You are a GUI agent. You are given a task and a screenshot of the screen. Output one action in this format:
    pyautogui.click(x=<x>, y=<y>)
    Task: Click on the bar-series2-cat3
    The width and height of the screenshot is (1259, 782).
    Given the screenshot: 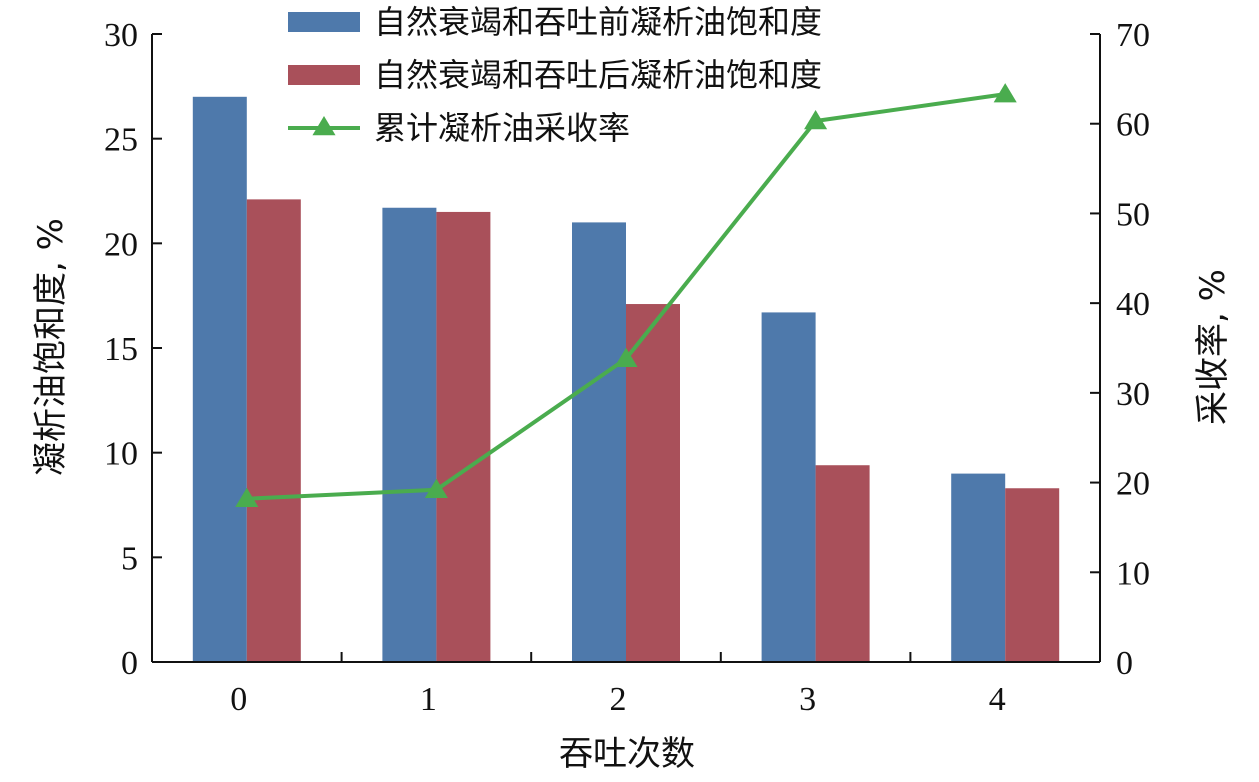 What is the action you would take?
    pyautogui.click(x=842, y=563)
    